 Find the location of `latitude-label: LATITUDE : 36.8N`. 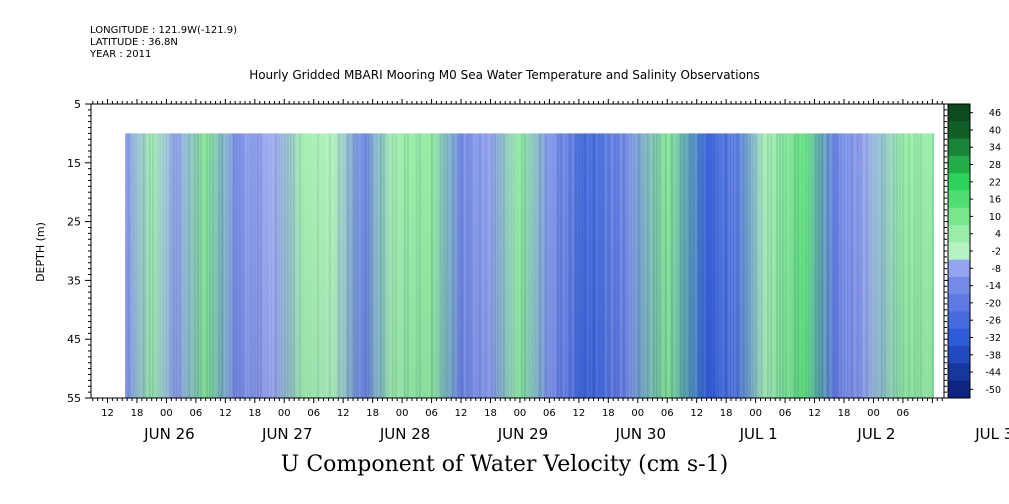

latitude-label: LATITUDE : 36.8N is located at coordinates (134, 42).